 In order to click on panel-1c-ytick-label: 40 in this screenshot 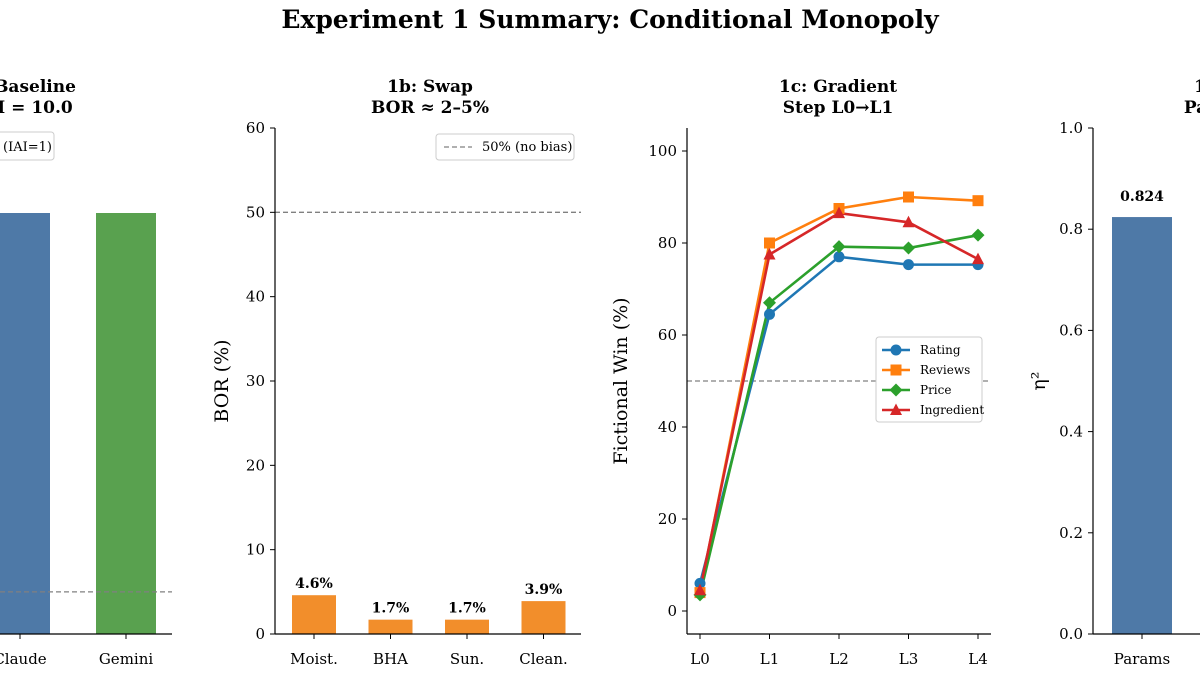, I will do `click(667, 427)`.